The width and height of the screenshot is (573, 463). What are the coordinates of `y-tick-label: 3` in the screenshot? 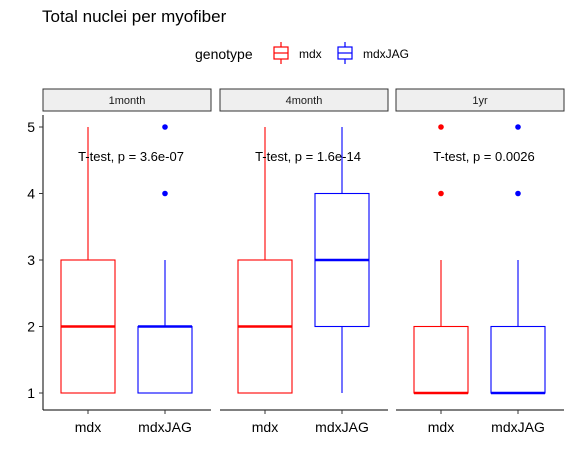 It's located at (31, 260).